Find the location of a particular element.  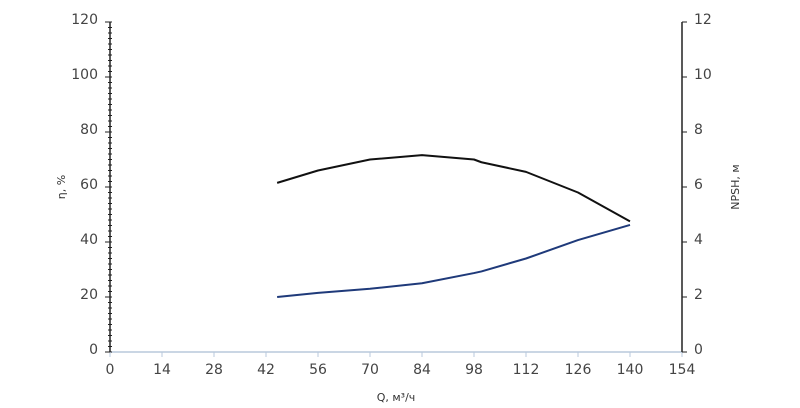

y-tick-label: 100 is located at coordinates (84, 75).